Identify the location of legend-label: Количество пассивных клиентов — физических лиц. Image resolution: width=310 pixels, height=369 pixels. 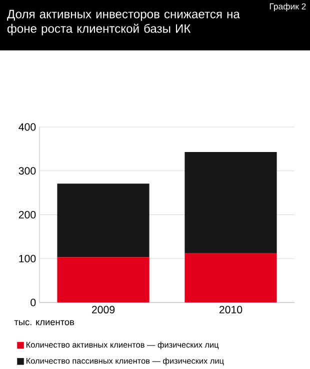
(125, 362).